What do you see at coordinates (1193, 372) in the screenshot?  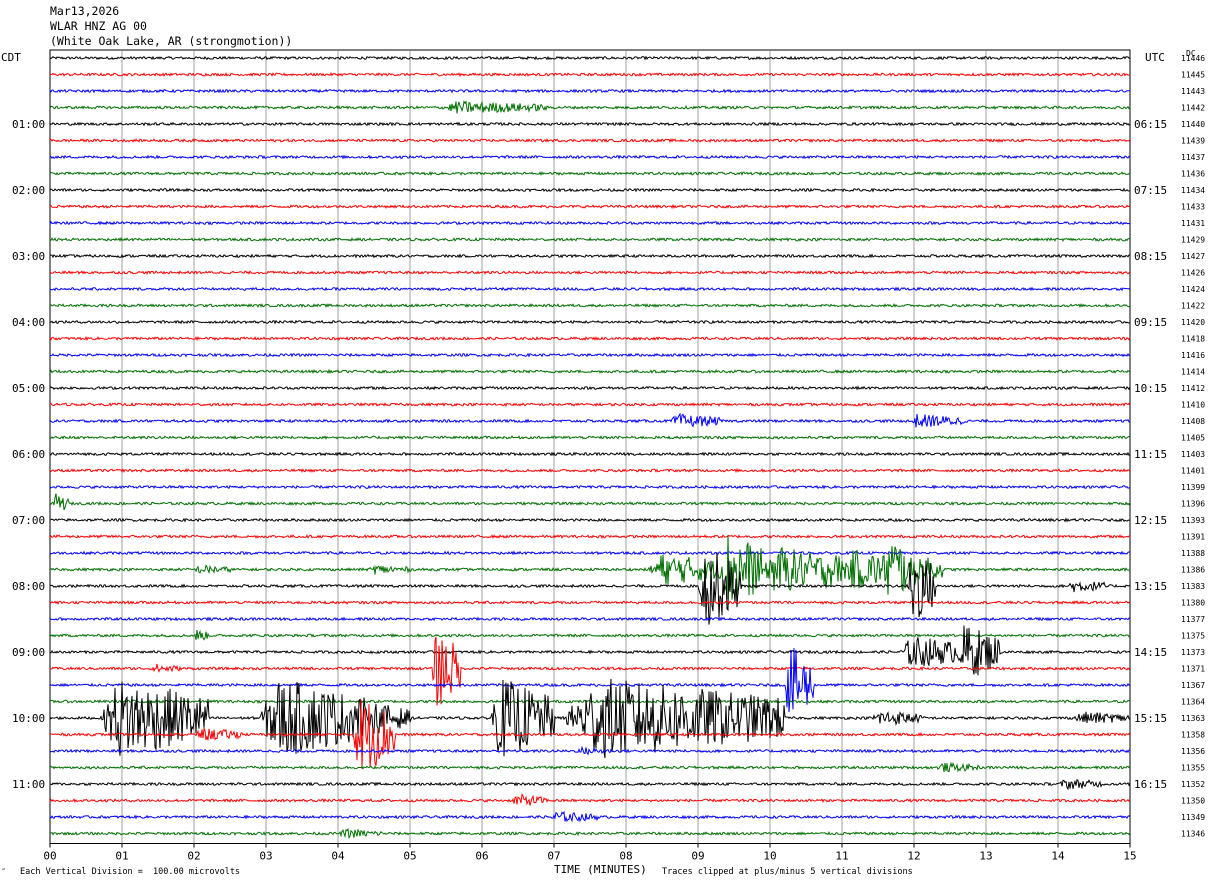 I see `dc-value-label: 11414` at bounding box center [1193, 372].